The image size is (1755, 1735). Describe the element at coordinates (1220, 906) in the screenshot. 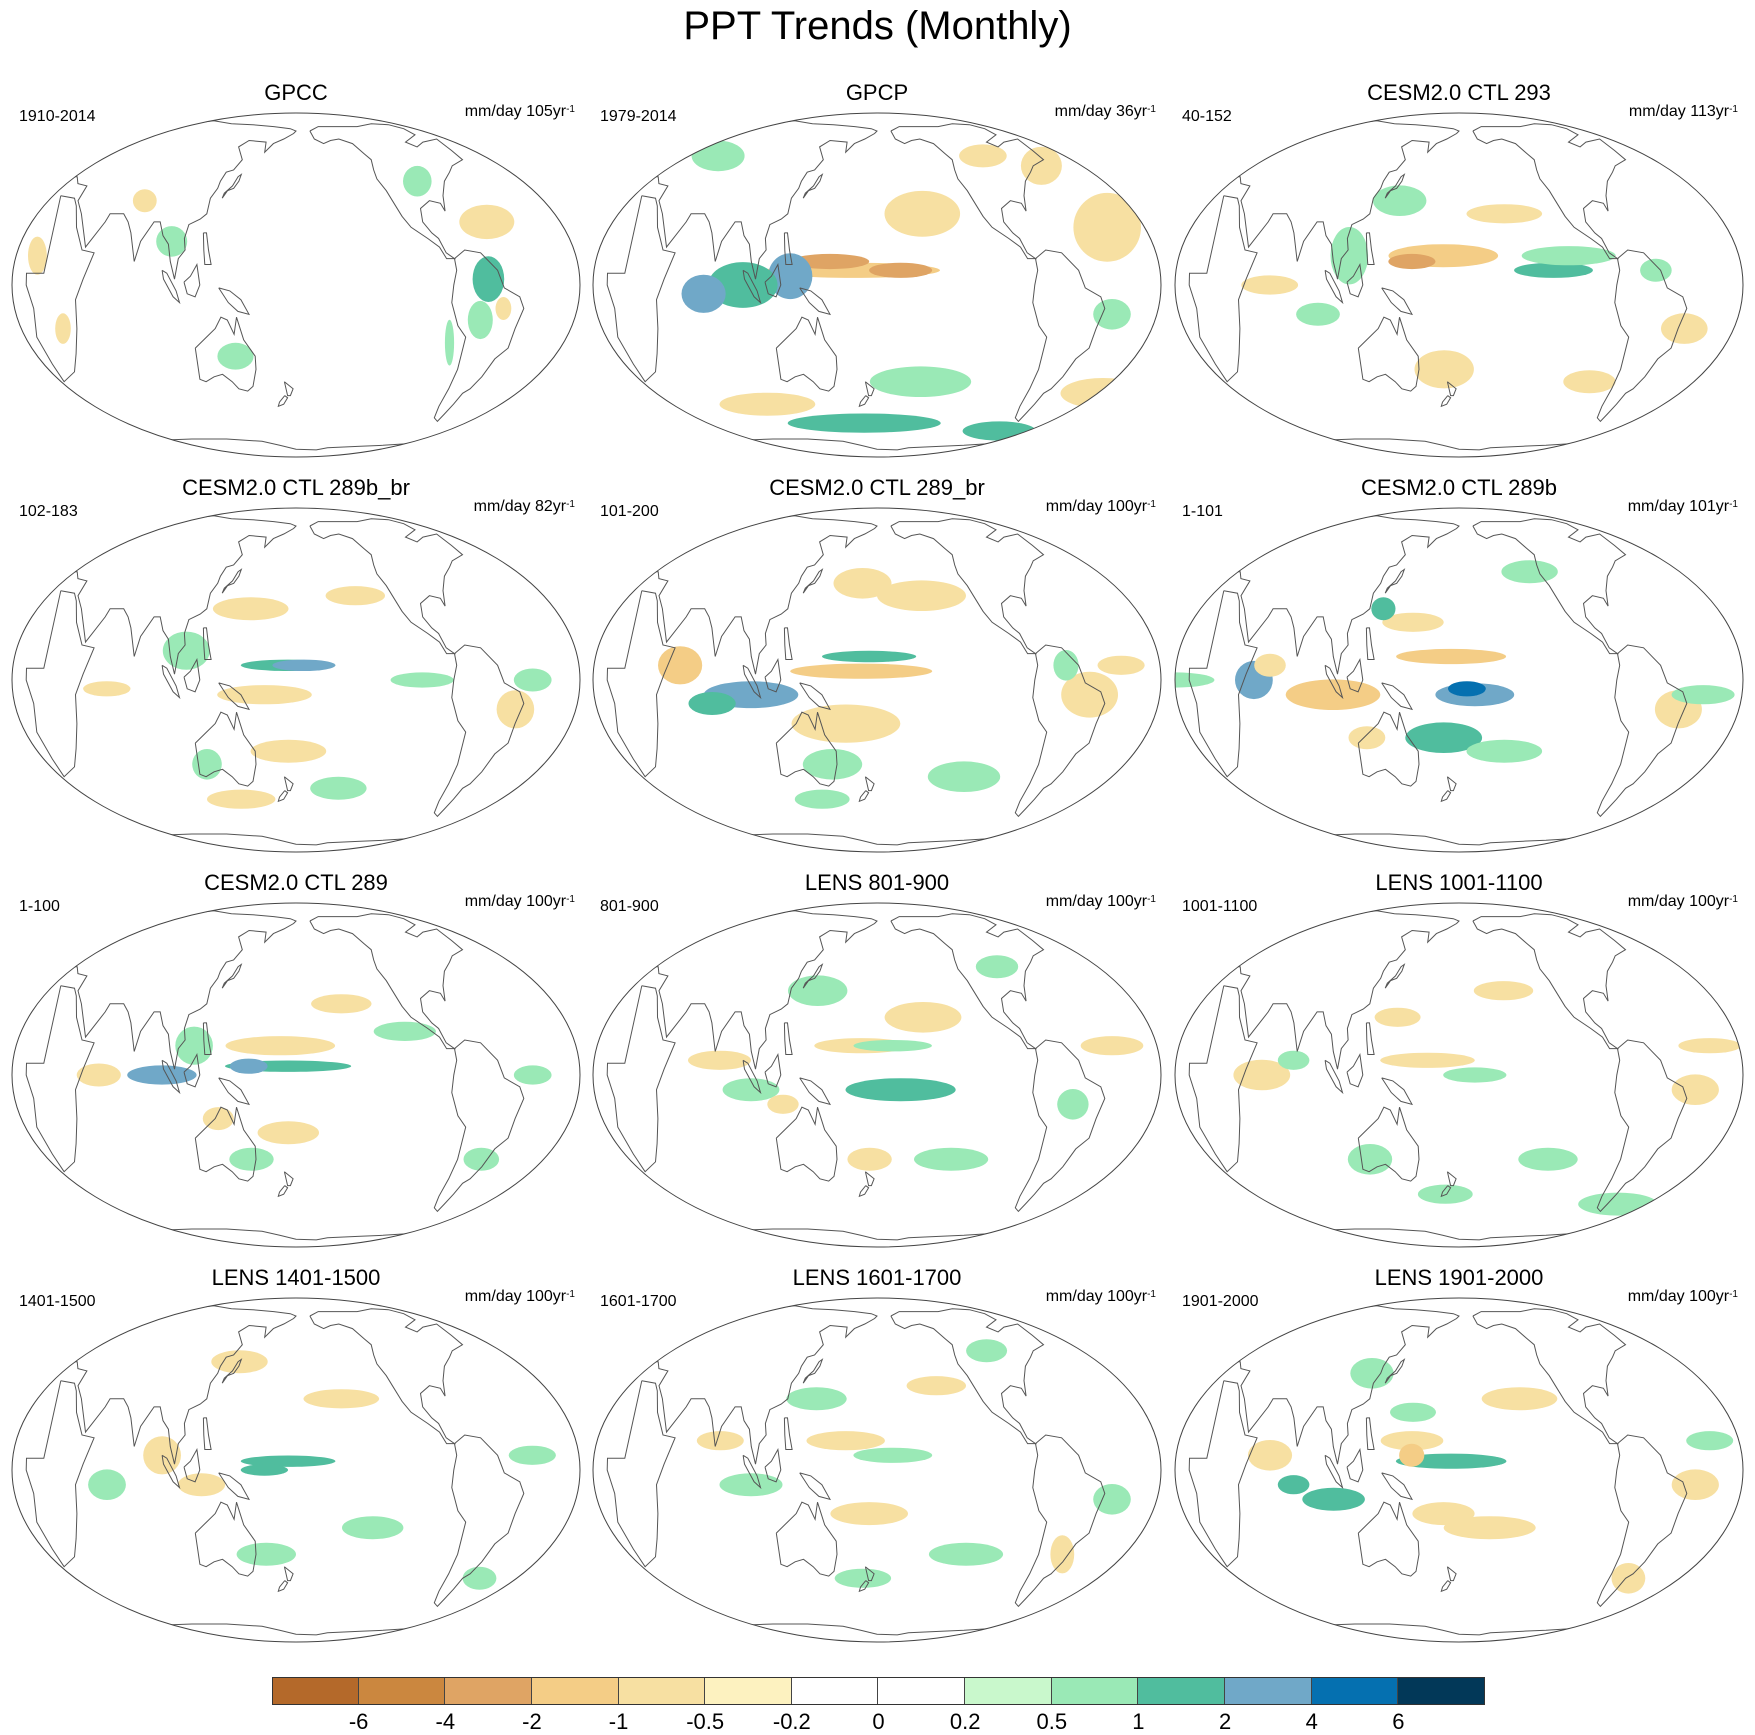

I see `panel-period-label: 1001-1100` at that location.